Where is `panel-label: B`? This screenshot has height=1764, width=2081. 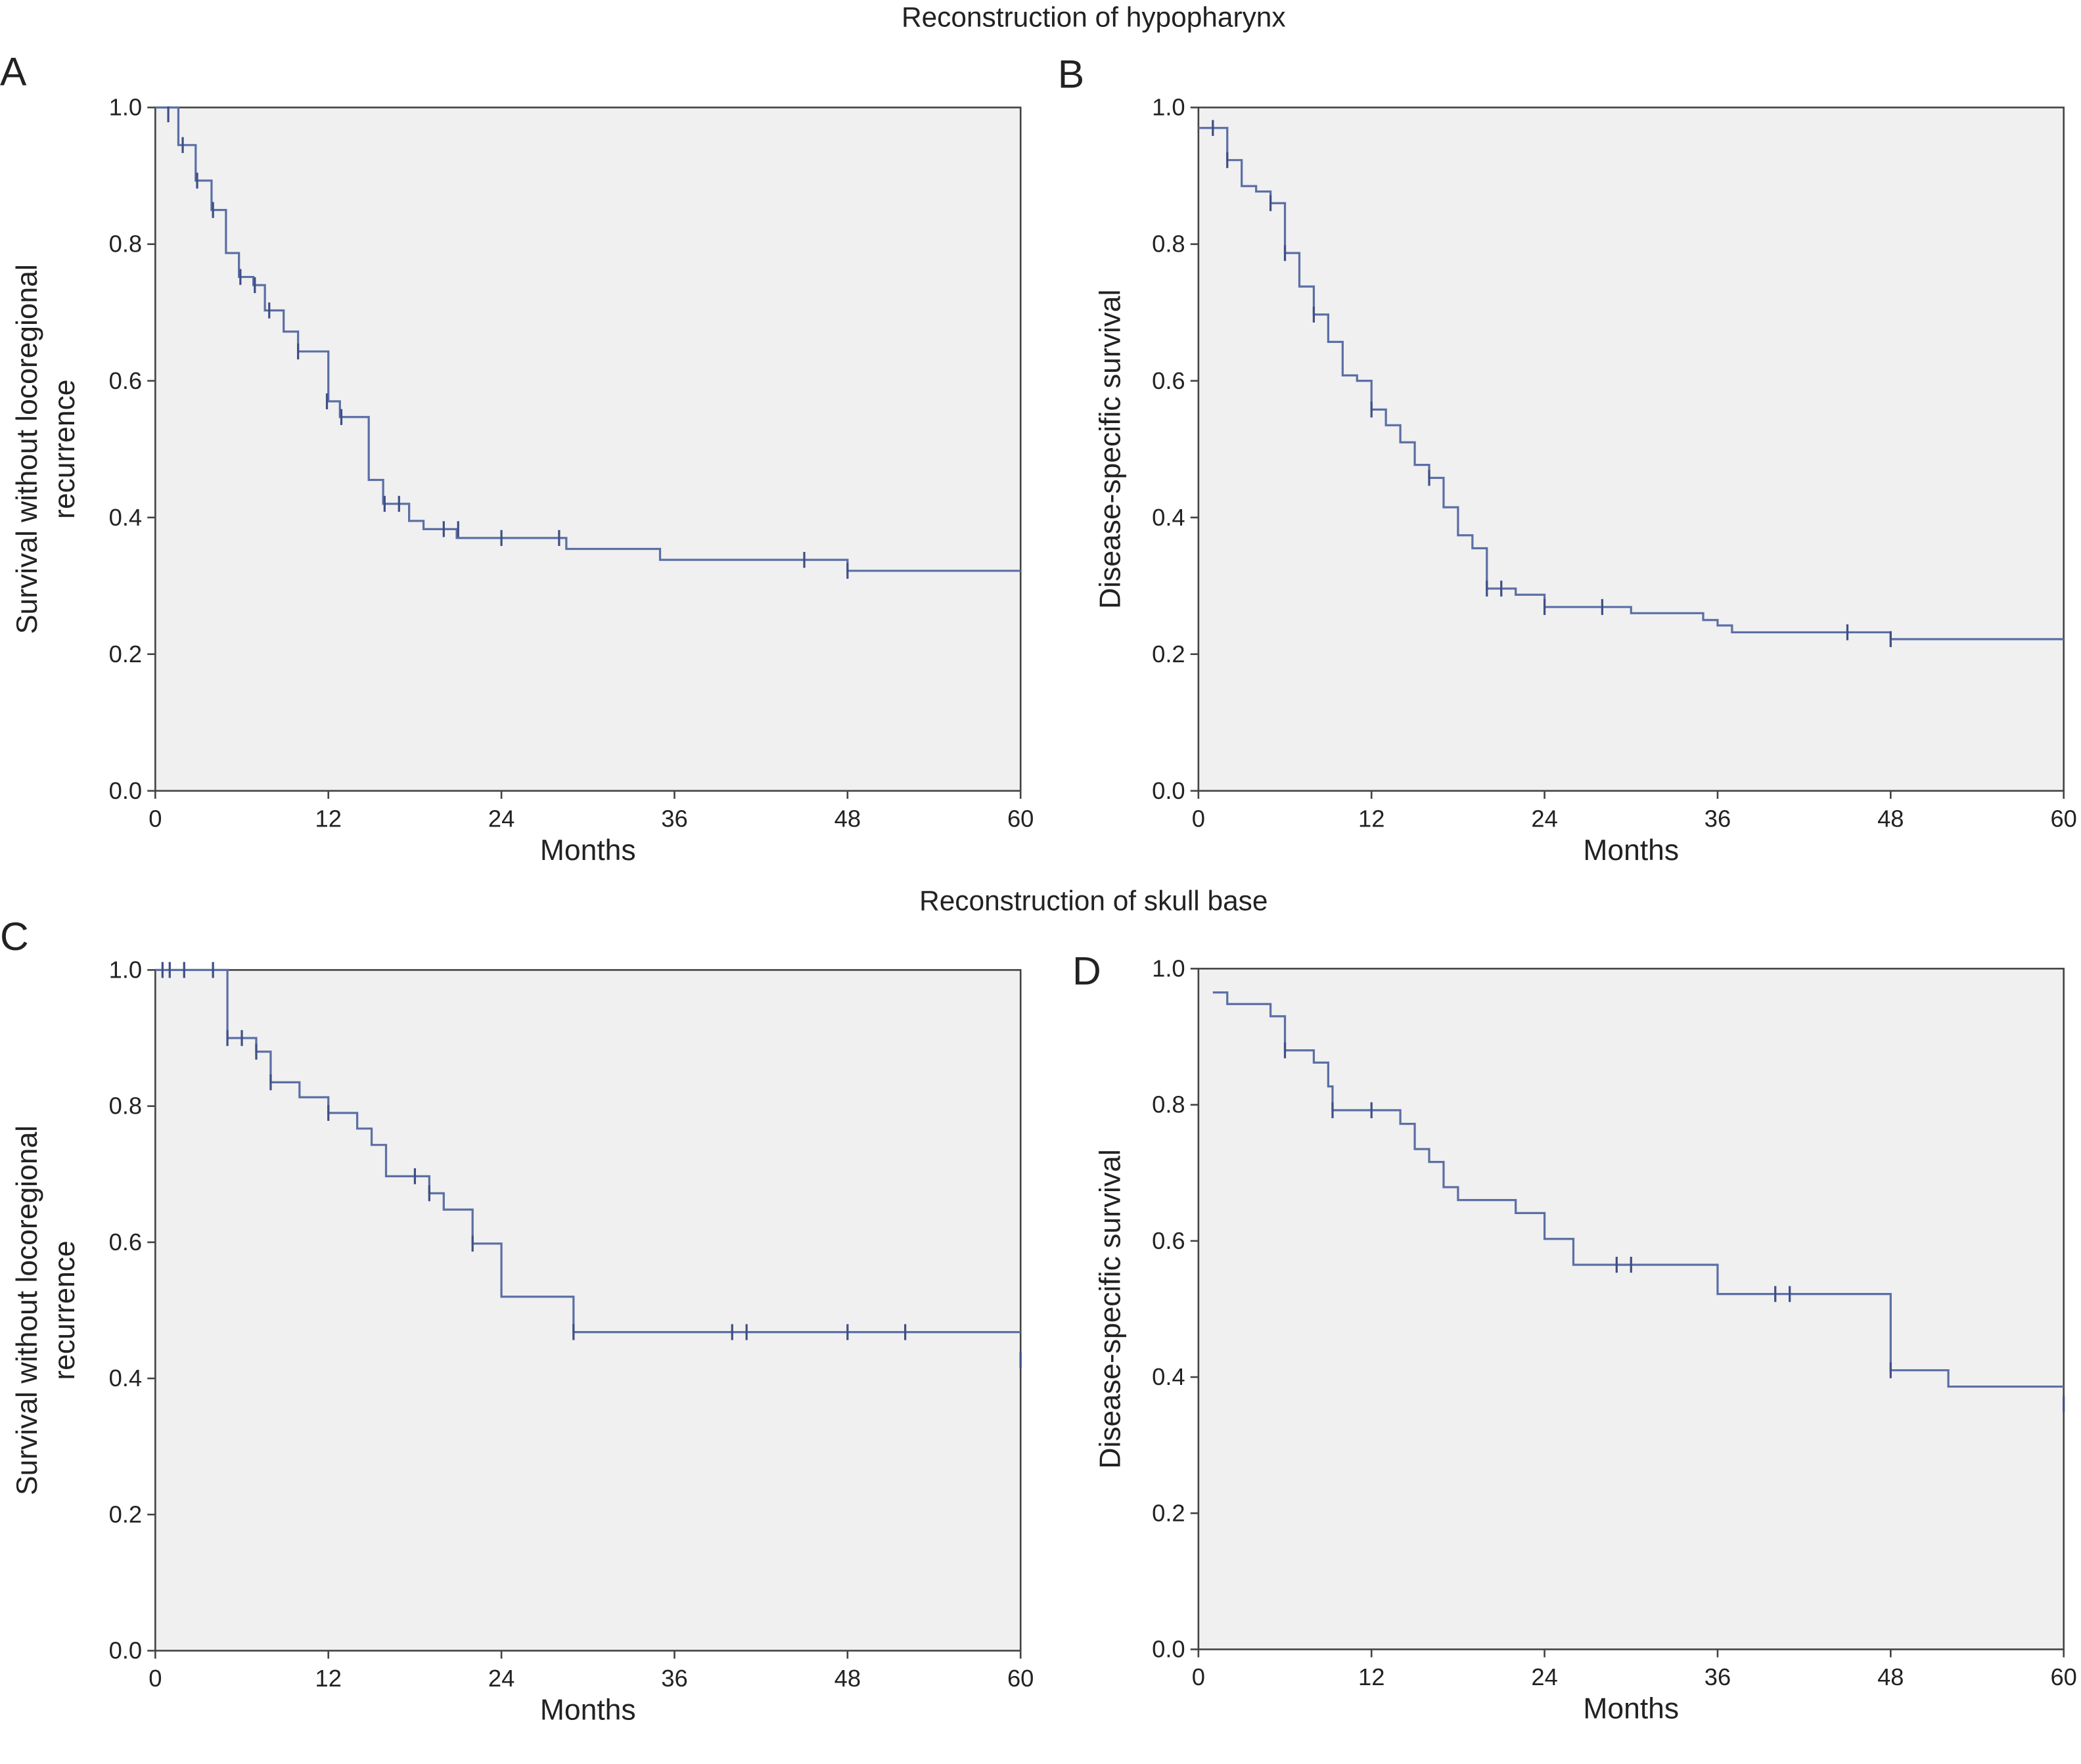 panel-label: B is located at coordinates (1071, 73).